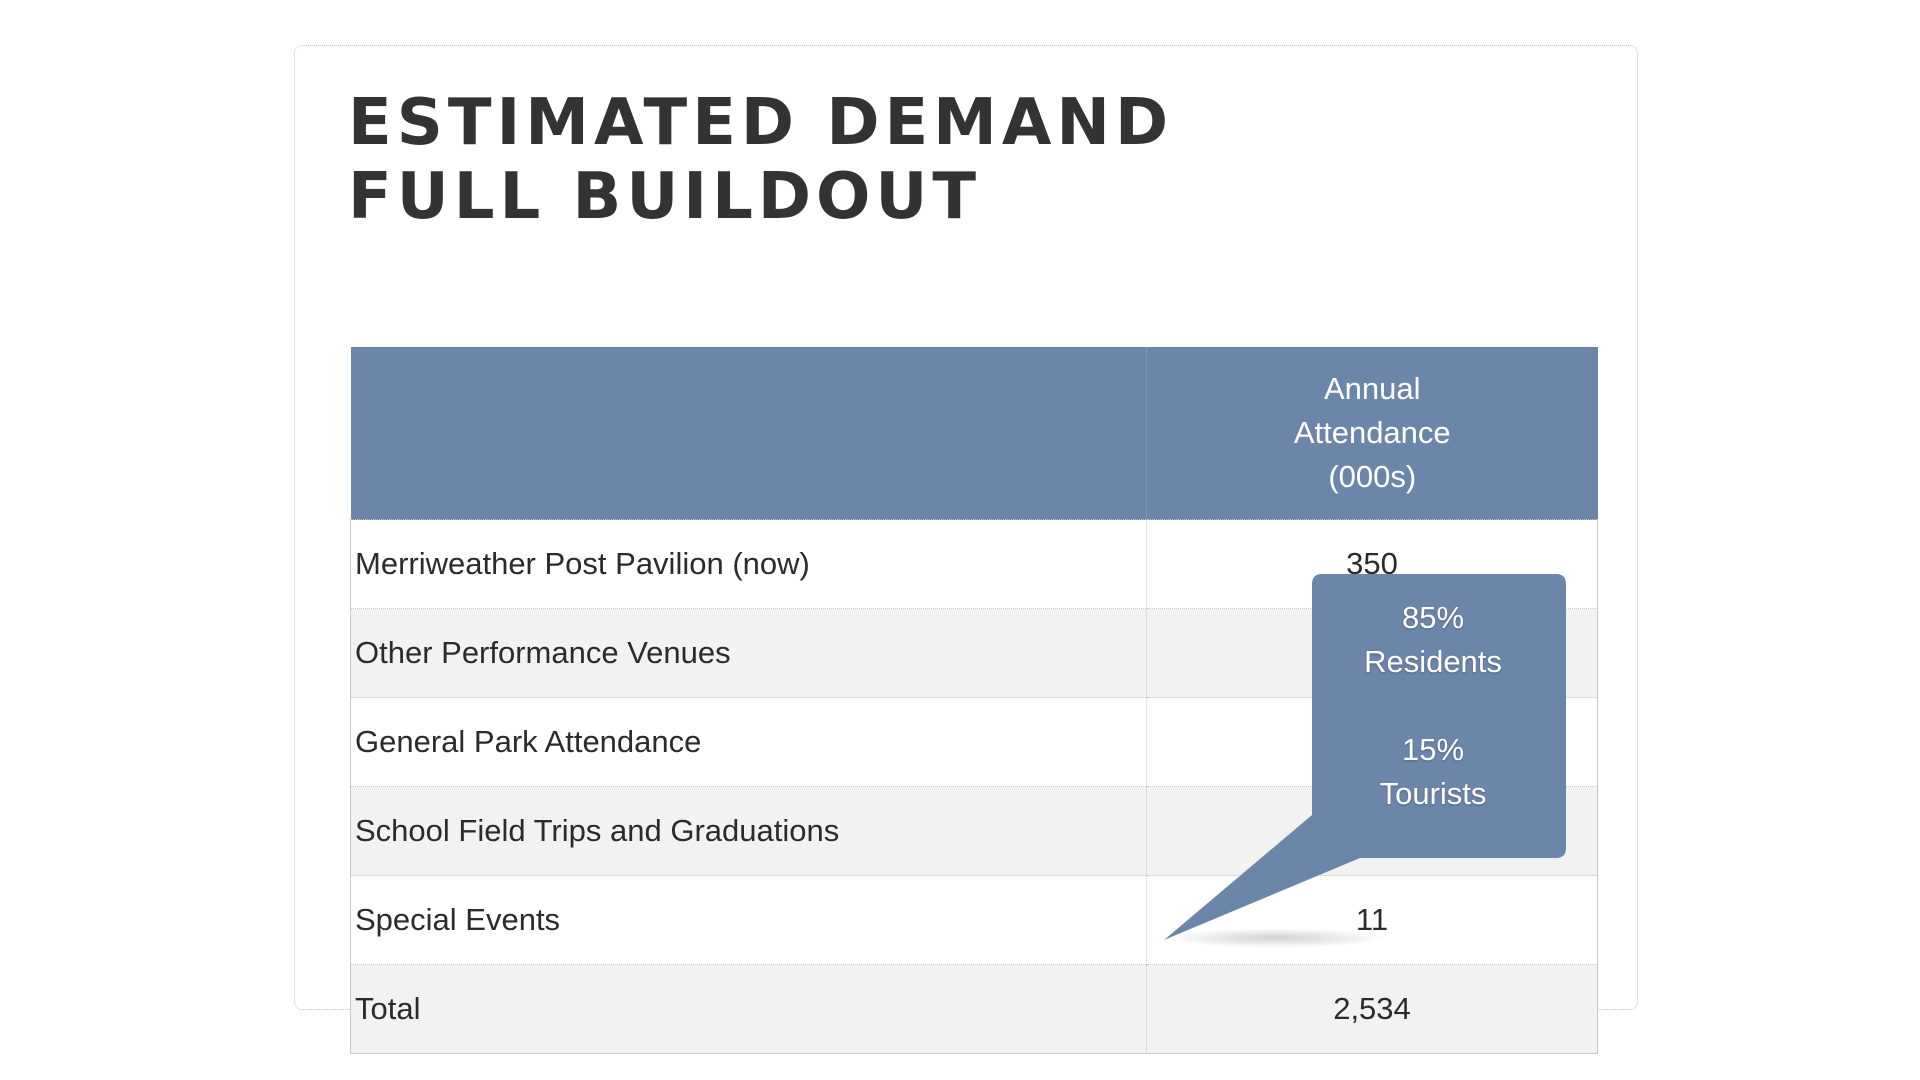 The width and height of the screenshot is (1920, 1080). Describe the element at coordinates (665, 197) in the screenshot. I see `title-line-2: FULL BUILDOUT` at that location.